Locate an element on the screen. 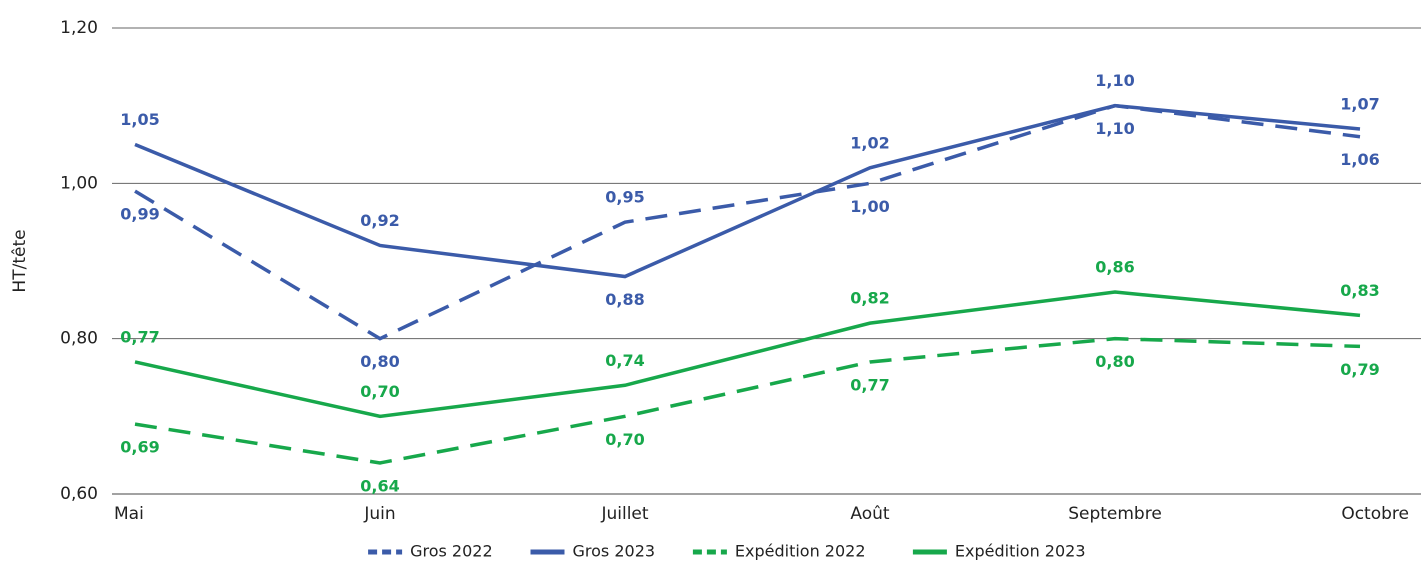  value-label: 0,82 is located at coordinates (869, 298).